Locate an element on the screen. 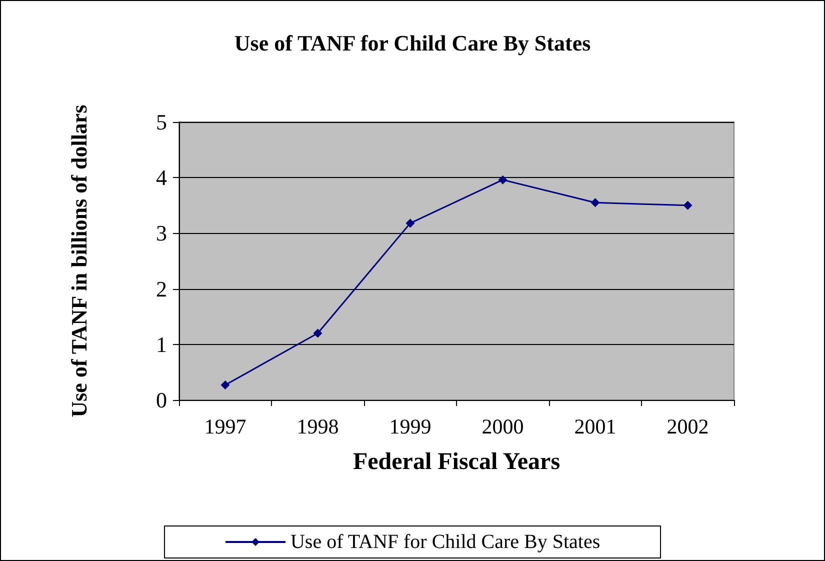 The image size is (825, 561). x-tick-label: 1999 is located at coordinates (410, 426).